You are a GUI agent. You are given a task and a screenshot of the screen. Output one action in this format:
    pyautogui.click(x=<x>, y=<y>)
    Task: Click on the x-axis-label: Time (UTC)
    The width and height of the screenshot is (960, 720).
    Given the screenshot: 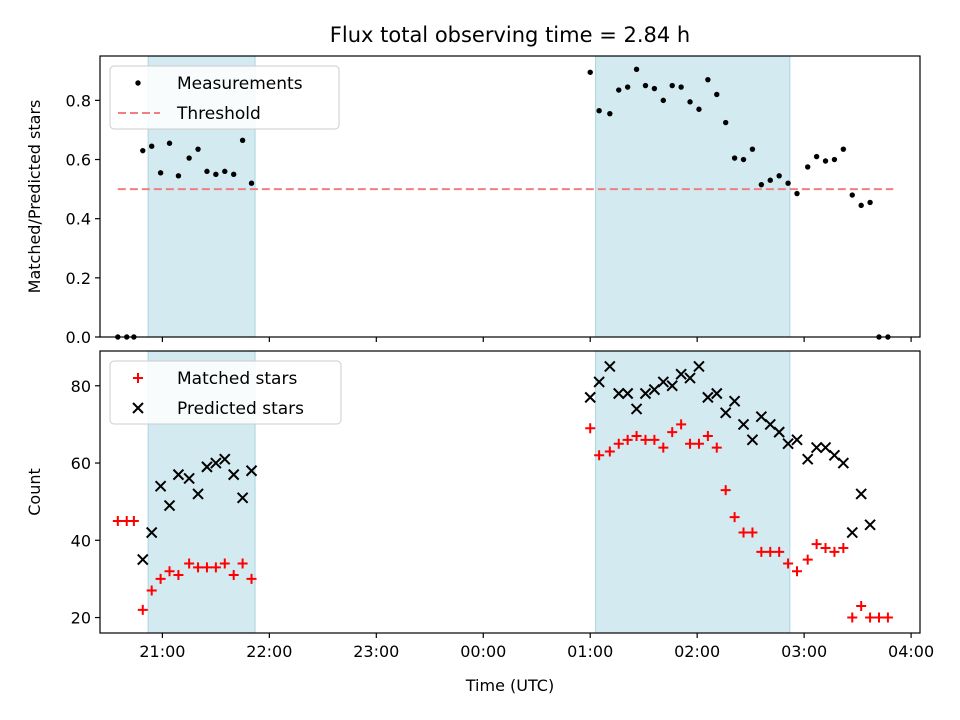 What is the action you would take?
    pyautogui.click(x=509, y=685)
    